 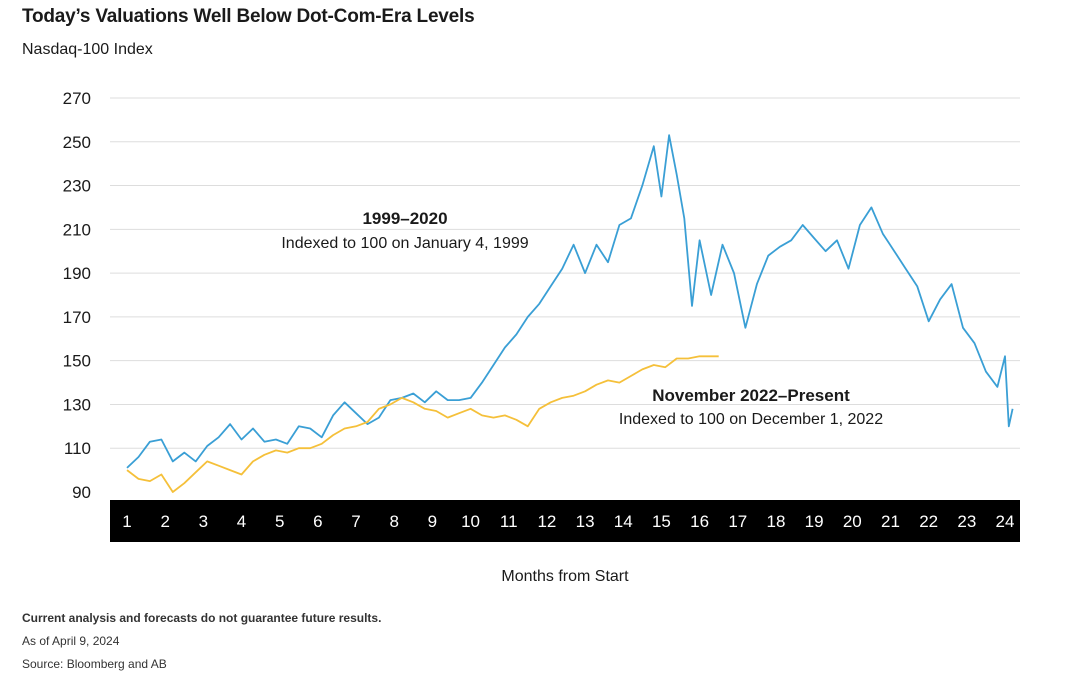 What do you see at coordinates (77, 98) in the screenshot?
I see `y-tick-label-270: 270` at bounding box center [77, 98].